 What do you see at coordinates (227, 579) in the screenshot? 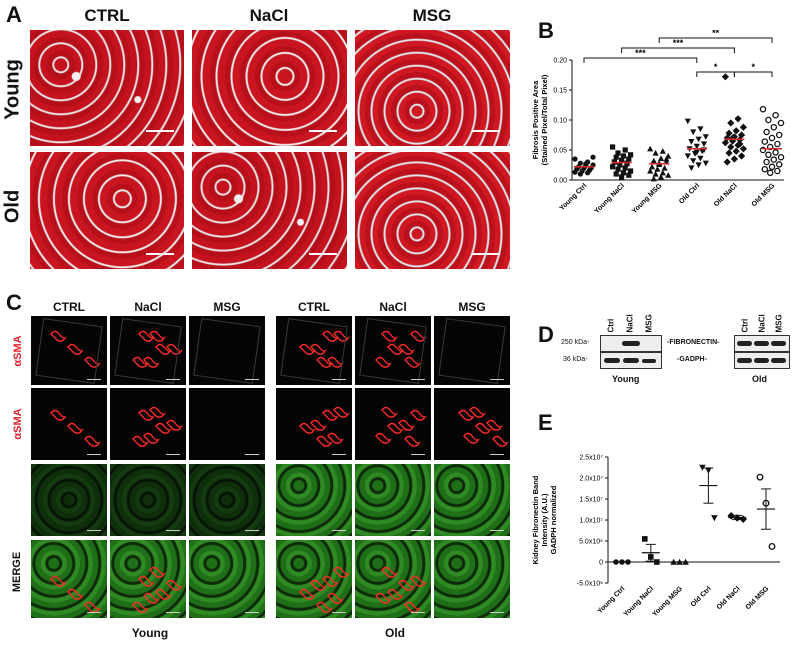
I see `if-image-merge-young-msg` at bounding box center [227, 579].